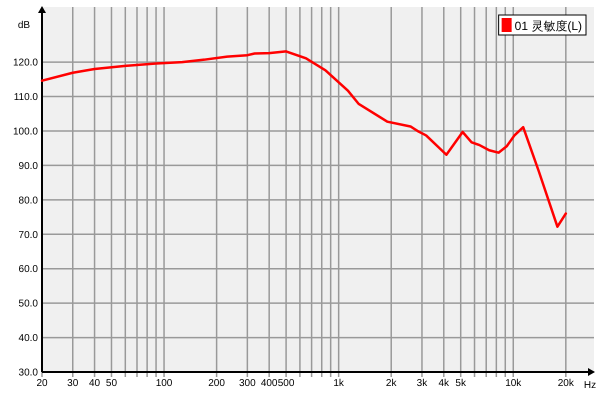 This screenshot has width=600, height=400. What do you see at coordinates (286, 383) in the screenshot?
I see `x-tick-label: 500` at bounding box center [286, 383].